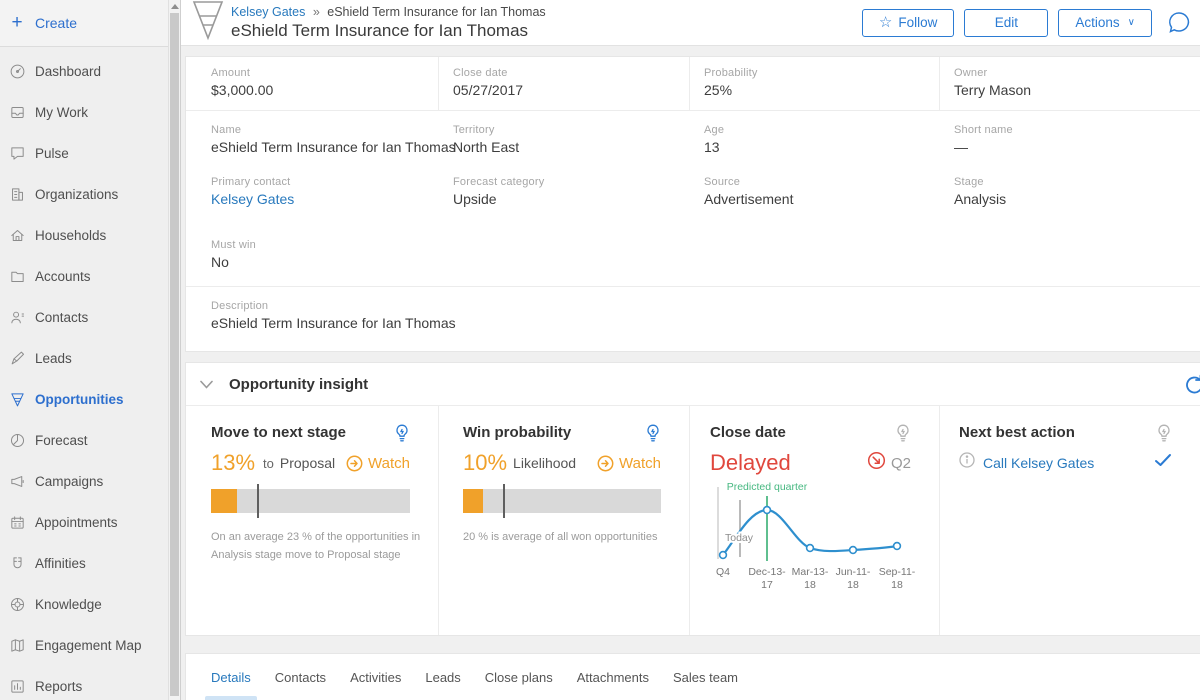  I want to click on tab-attachments: Attachments, so click(612, 677).